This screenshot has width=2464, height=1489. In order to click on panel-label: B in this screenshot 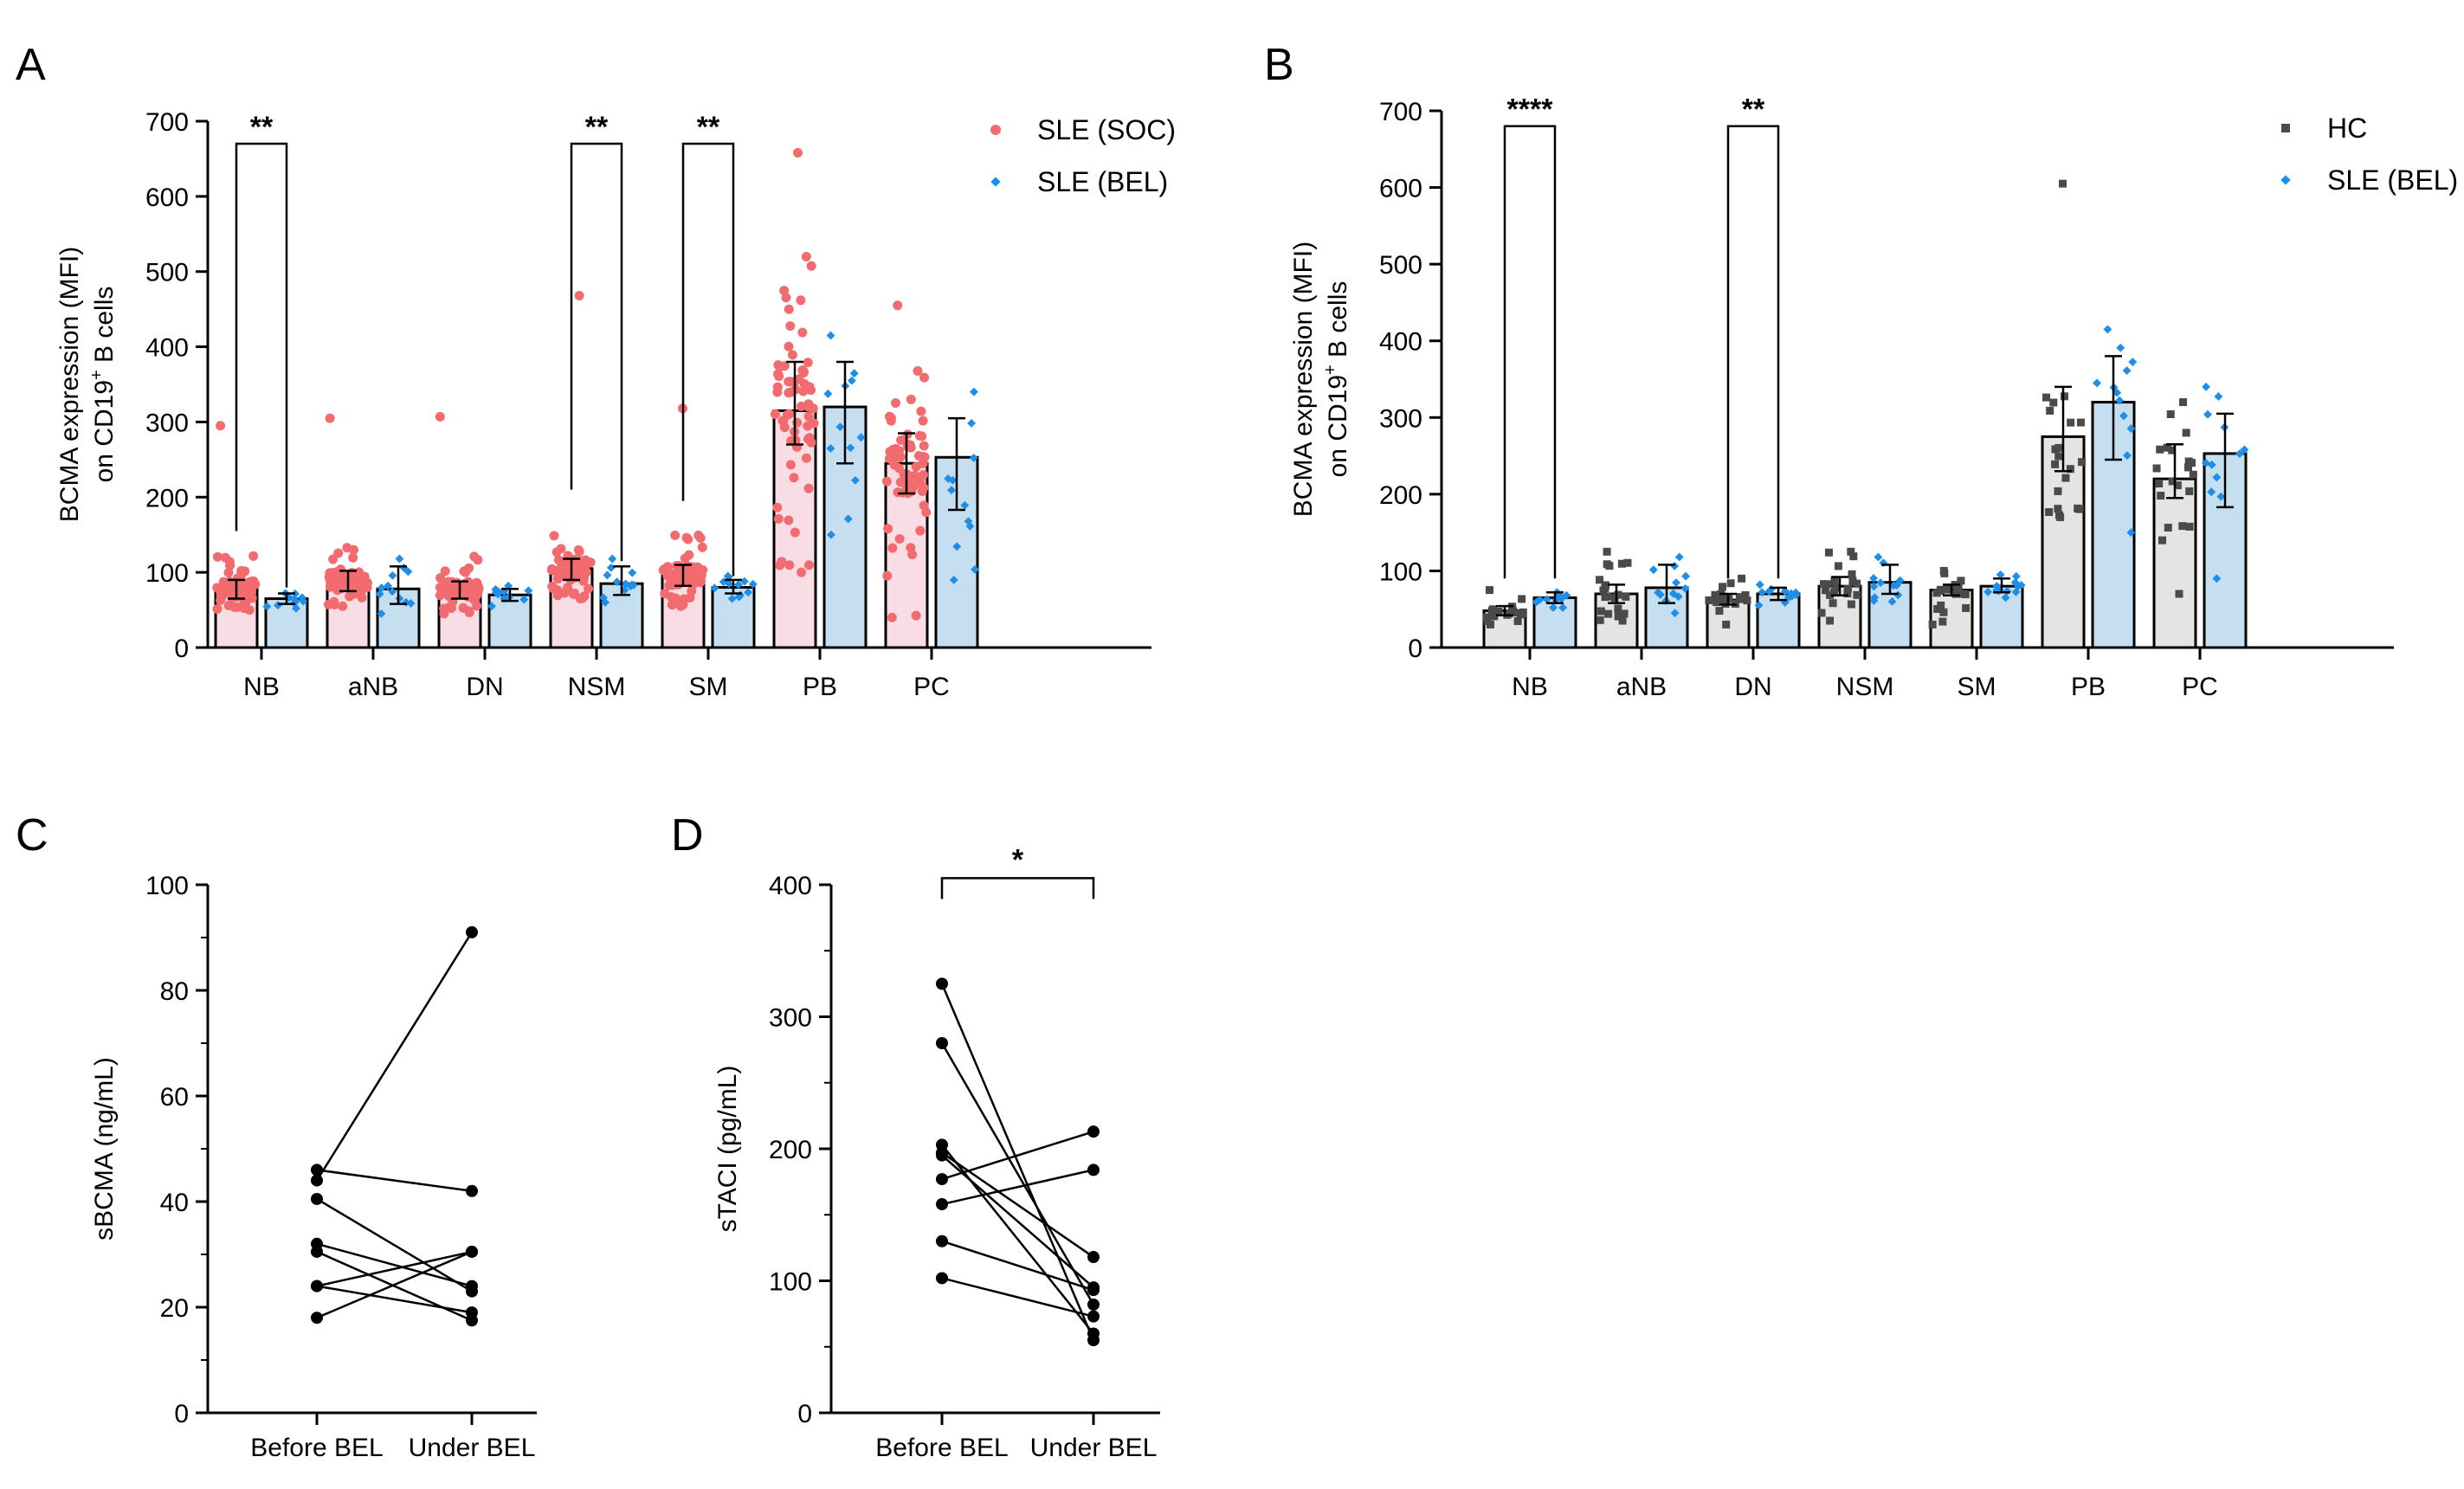, I will do `click(1279, 65)`.